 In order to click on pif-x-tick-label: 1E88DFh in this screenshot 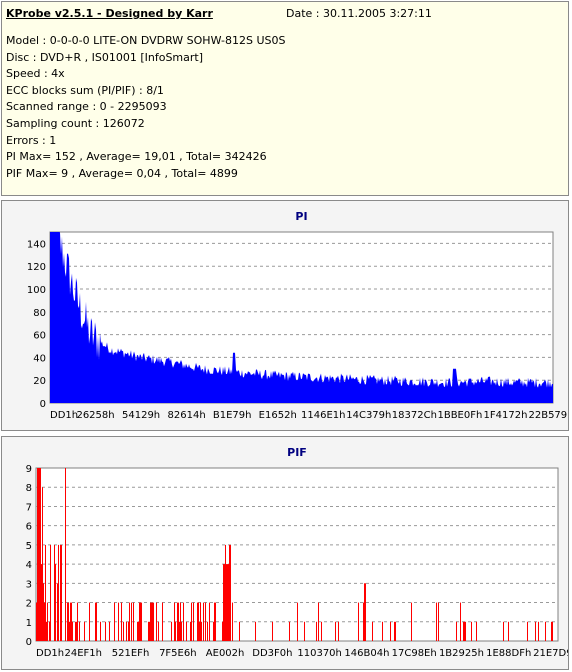, I will do `click(508, 653)`.